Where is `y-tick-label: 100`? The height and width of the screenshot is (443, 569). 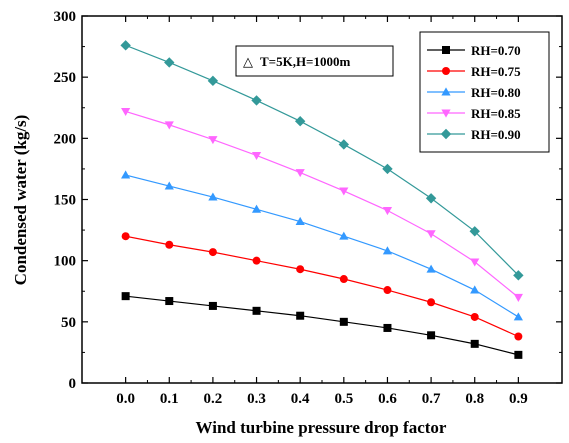 y-tick-label: 100 is located at coordinates (65, 262).